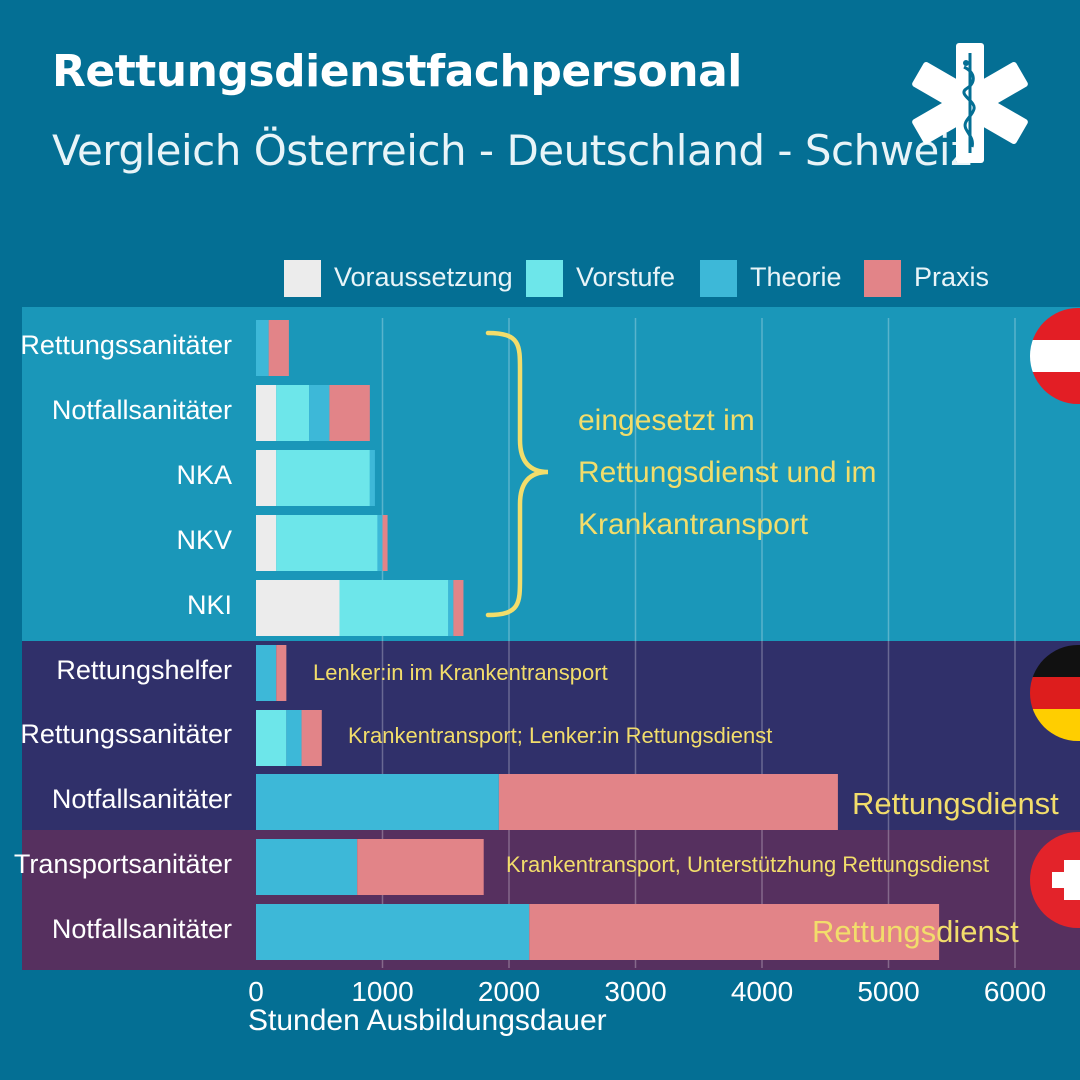 This screenshot has width=1080, height=1080. Describe the element at coordinates (144, 670) in the screenshot. I see `y-label: Rettungshelfer` at that location.